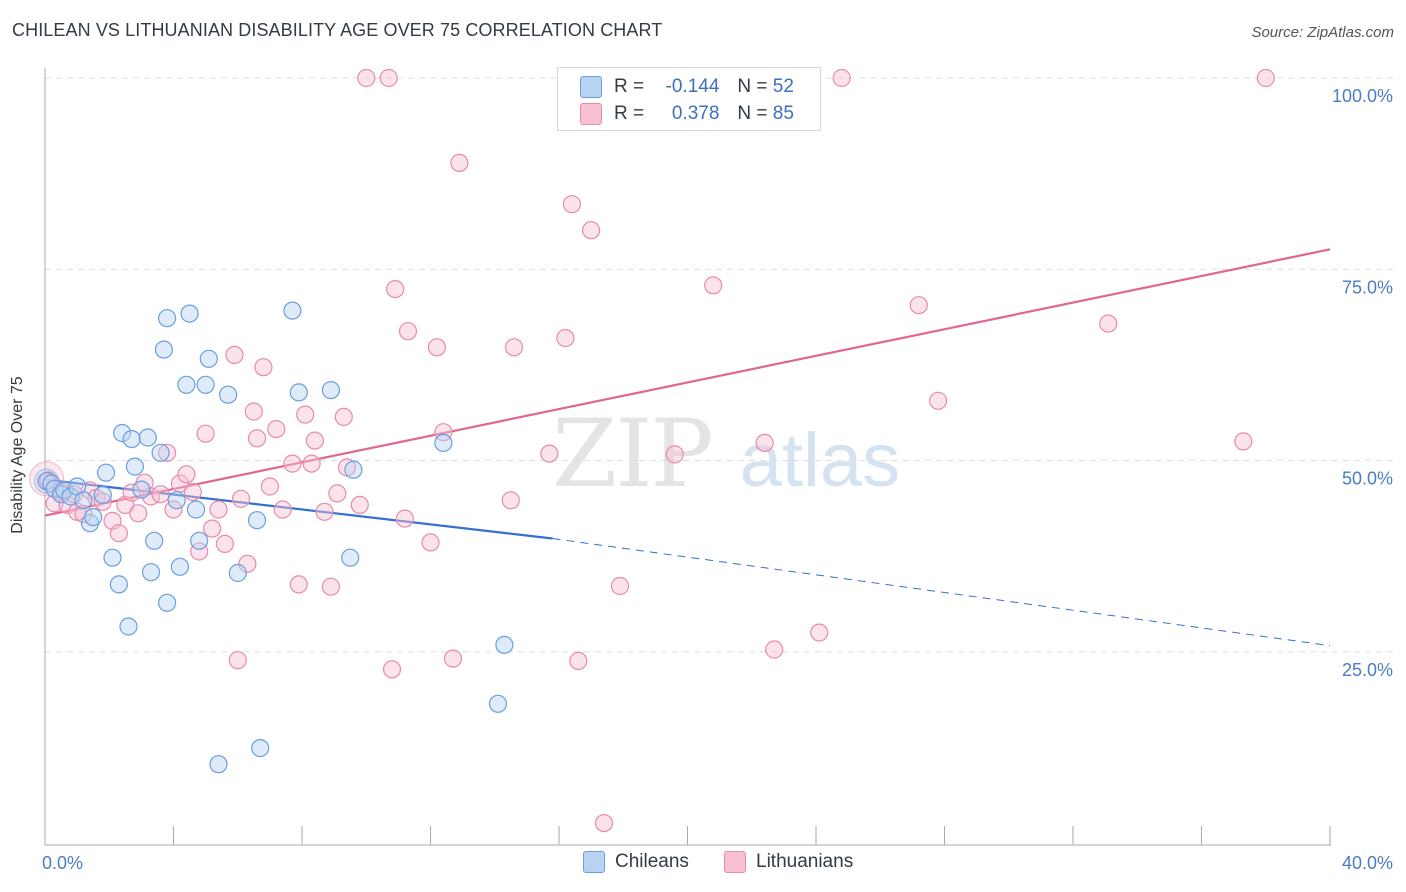 This screenshot has height=892, width=1406. What do you see at coordinates (752, 113) in the screenshot?
I see `legend-n-label: N =` at bounding box center [752, 113].